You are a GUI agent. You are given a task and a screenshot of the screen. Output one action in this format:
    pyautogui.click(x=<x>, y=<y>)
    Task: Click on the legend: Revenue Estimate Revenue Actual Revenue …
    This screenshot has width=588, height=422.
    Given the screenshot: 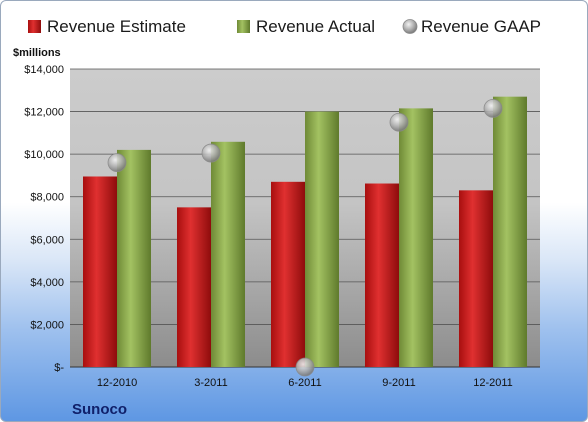 What is the action you would take?
    pyautogui.click(x=284, y=26)
    